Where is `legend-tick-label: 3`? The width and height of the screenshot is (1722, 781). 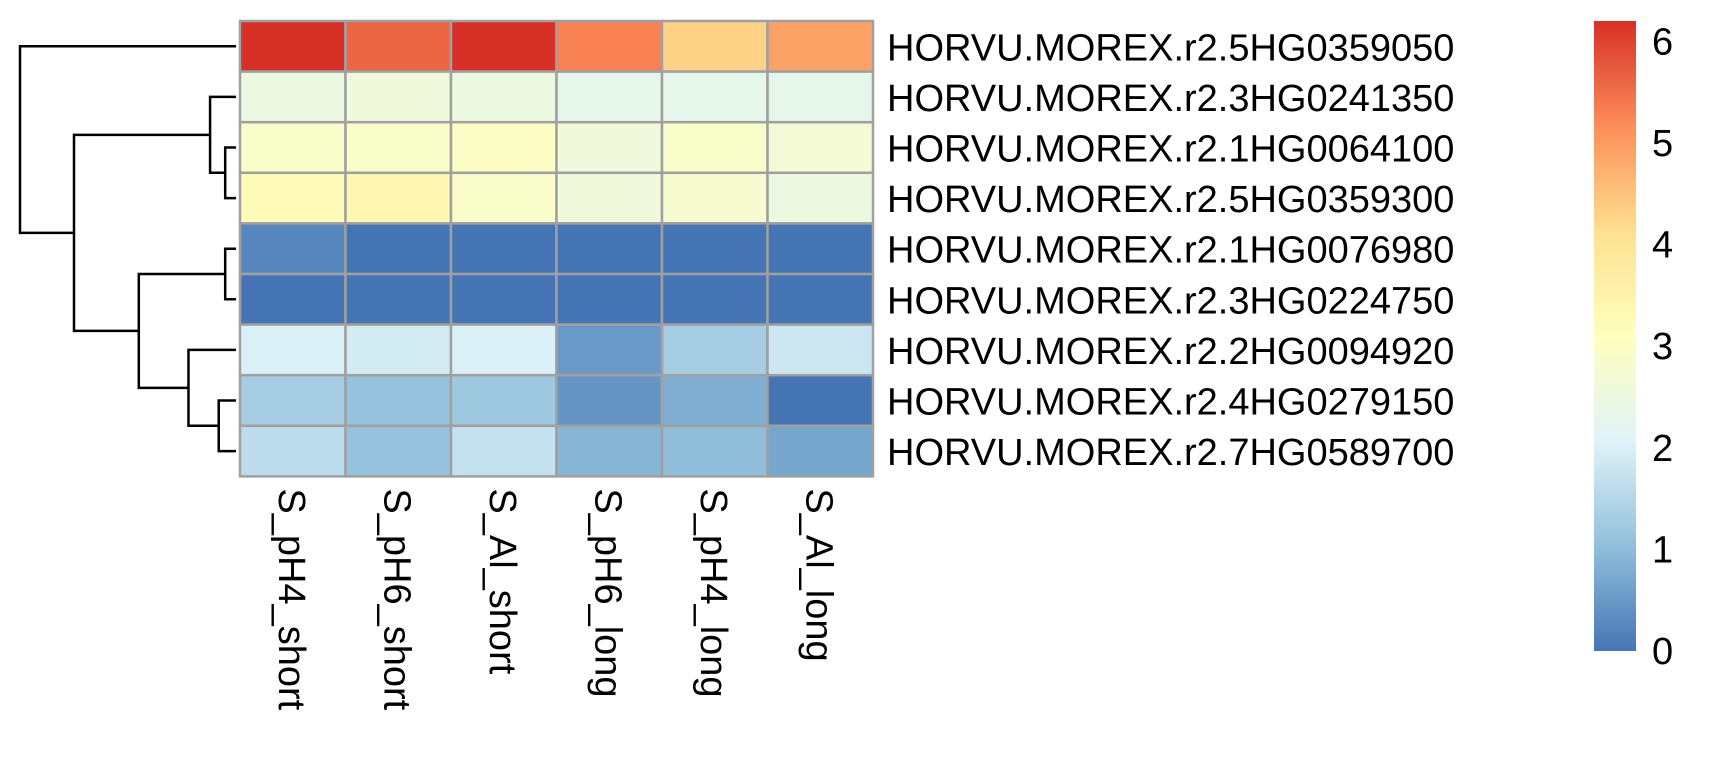
legend-tick-label: 3 is located at coordinates (1662, 347).